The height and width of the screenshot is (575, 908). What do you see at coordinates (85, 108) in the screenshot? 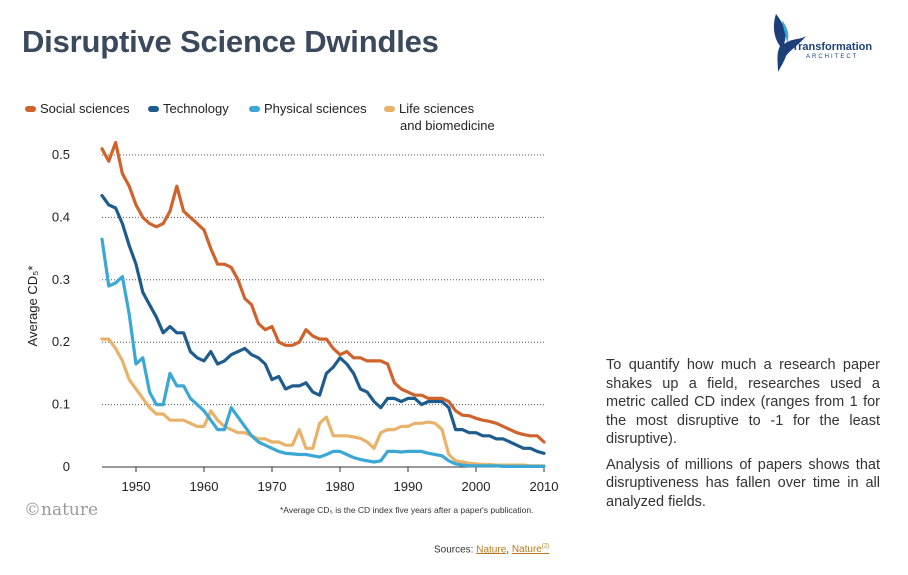
I see `legend-label: Social sciences` at bounding box center [85, 108].